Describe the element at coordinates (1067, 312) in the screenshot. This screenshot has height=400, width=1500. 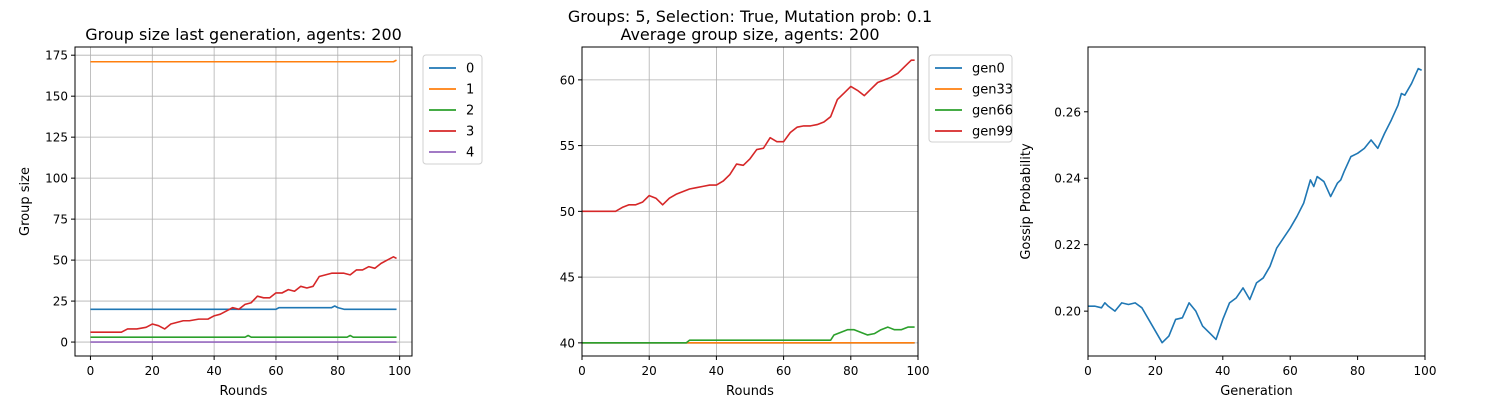
I see `y-tick-label: 0.20` at that location.